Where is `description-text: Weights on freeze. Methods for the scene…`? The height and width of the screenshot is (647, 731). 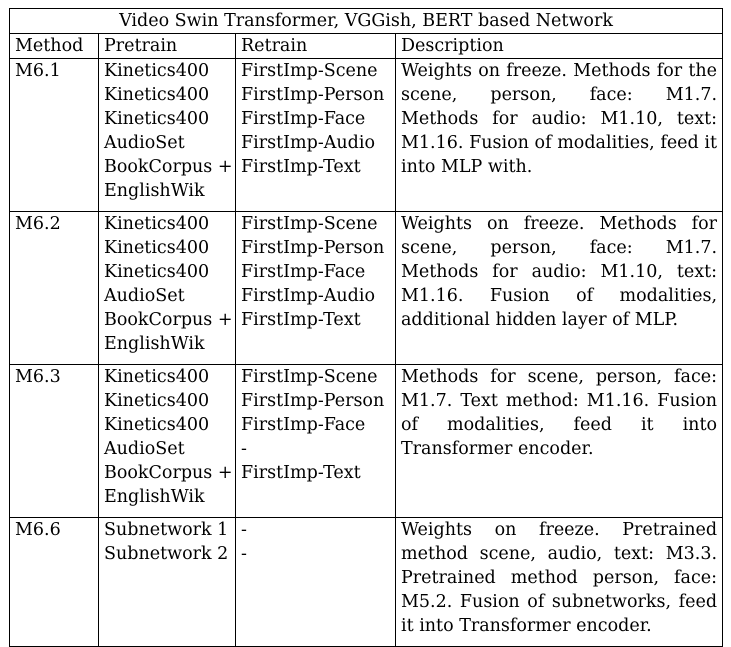 description-text: Weights on freeze. Methods for the scene… is located at coordinates (559, 119).